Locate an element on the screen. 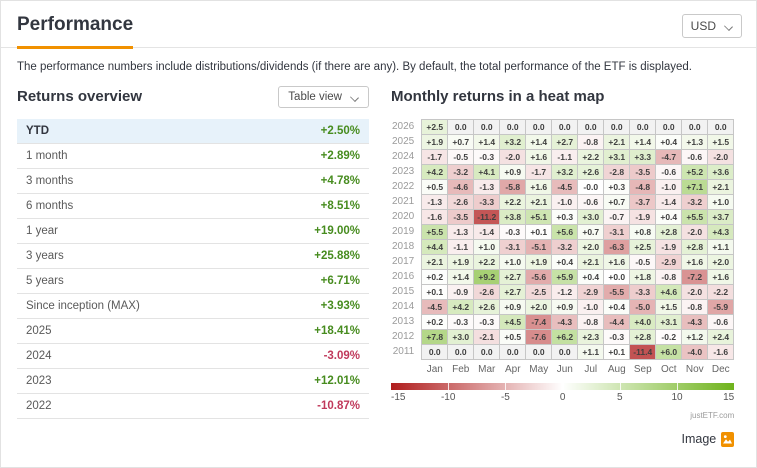  month-label: Jun is located at coordinates (564, 369).